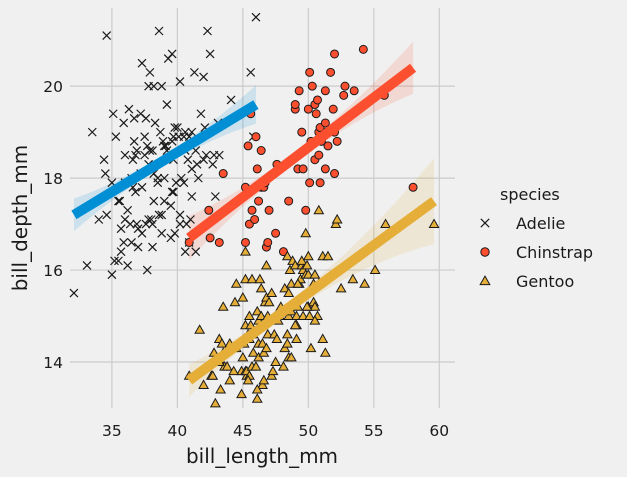 This screenshot has width=627, height=477. What do you see at coordinates (275, 431) in the screenshot?
I see `x-axis-ticks: 35 40 45 50 55 60` at bounding box center [275, 431].